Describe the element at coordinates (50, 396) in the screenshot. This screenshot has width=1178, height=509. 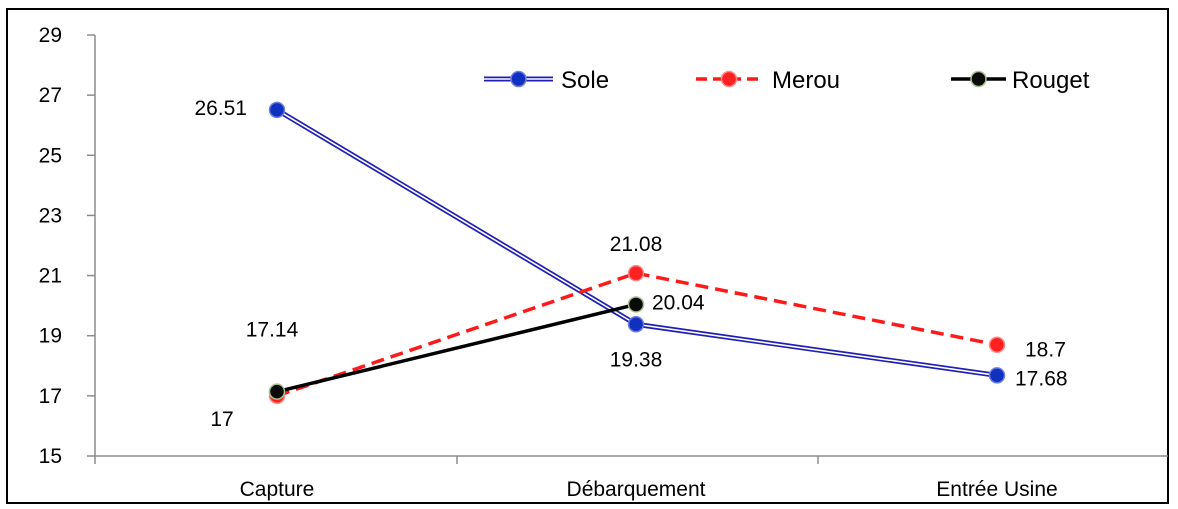
I see `y-tick-label: 17` at that location.